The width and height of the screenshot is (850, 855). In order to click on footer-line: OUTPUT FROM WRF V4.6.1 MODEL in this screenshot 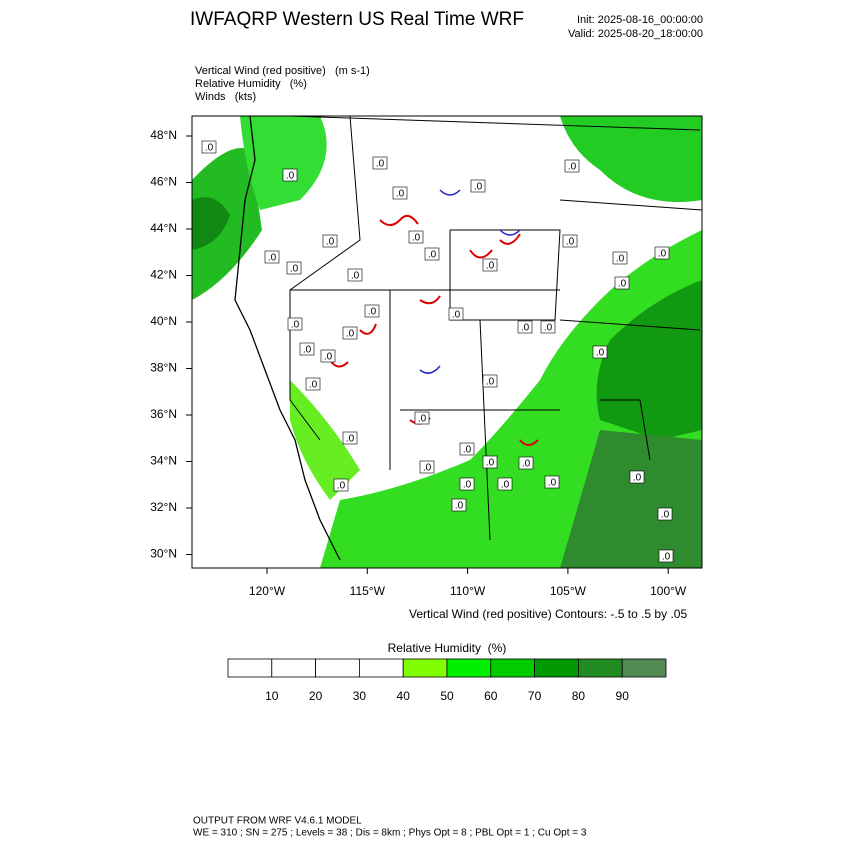, I will do `click(277, 821)`.